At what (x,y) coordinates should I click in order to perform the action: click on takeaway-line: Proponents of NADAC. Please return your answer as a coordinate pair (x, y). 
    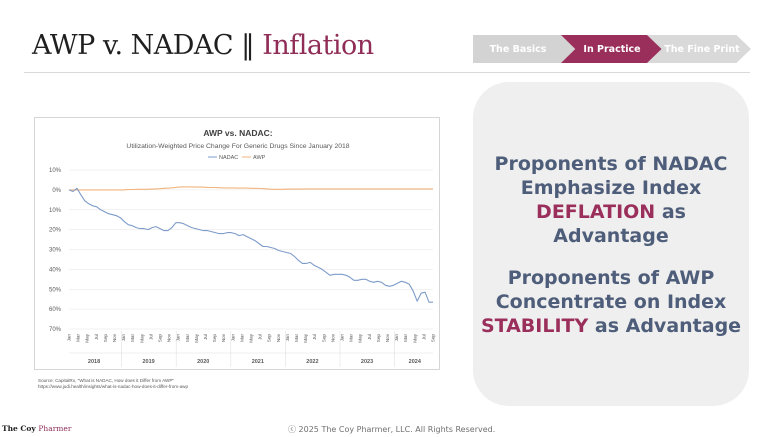
    Looking at the image, I should click on (611, 164).